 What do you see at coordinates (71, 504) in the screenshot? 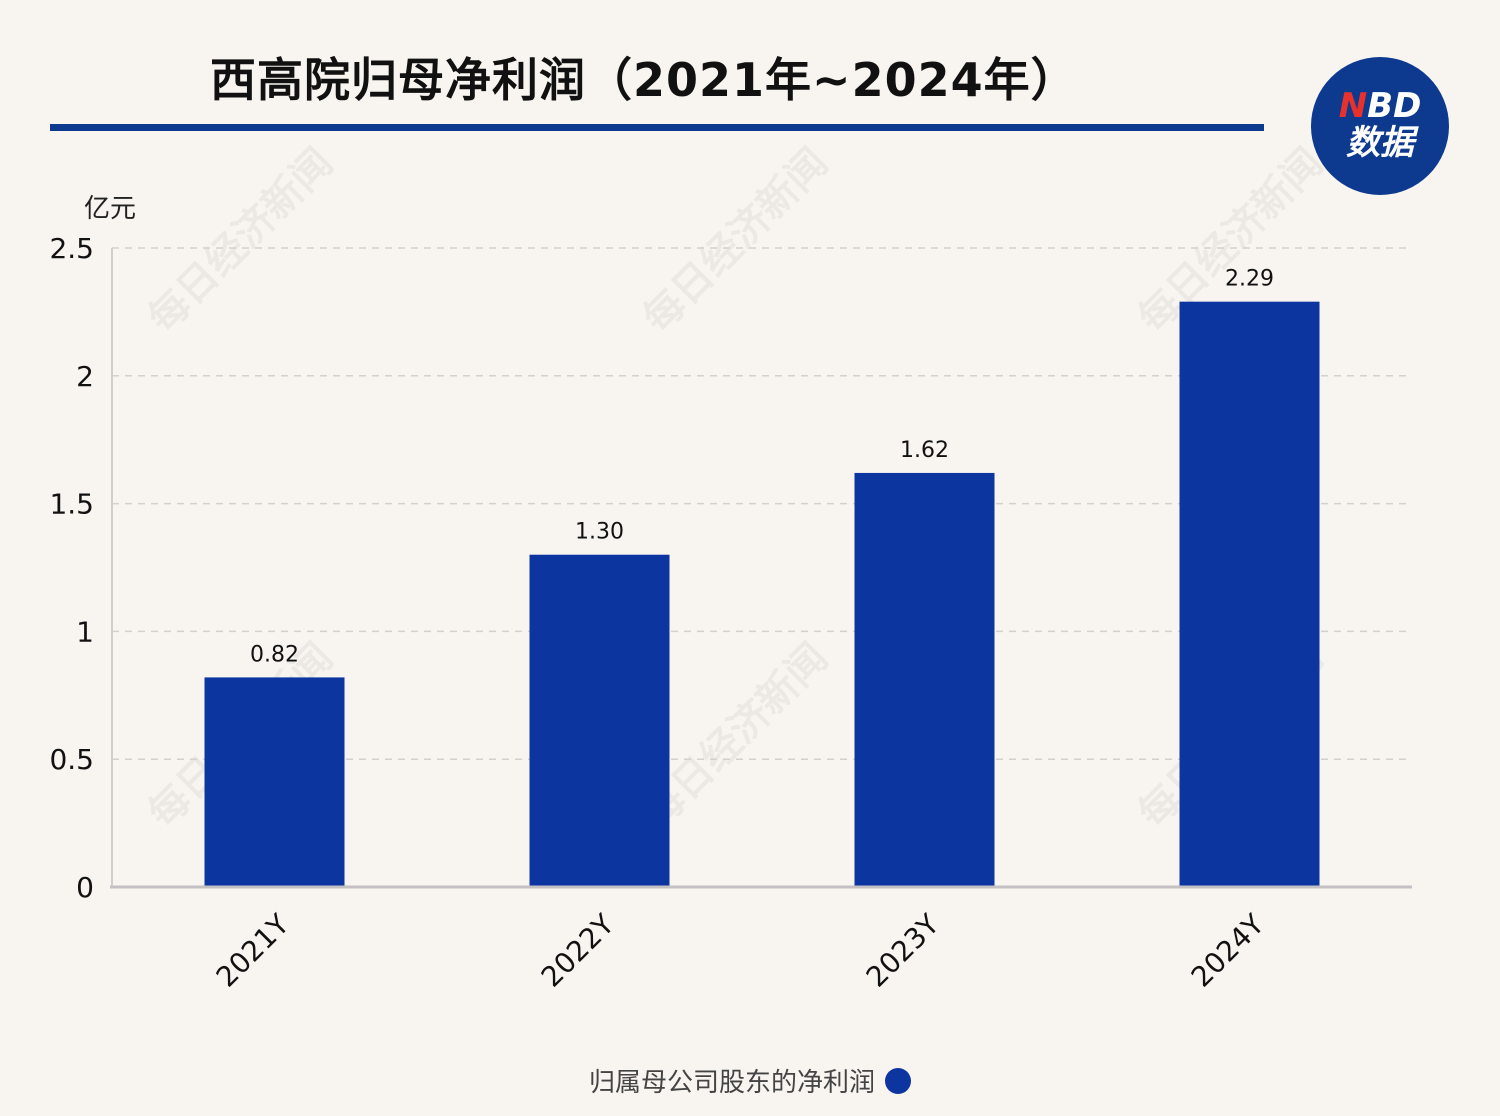
I see `y-tick-label: 1.5` at bounding box center [71, 504].